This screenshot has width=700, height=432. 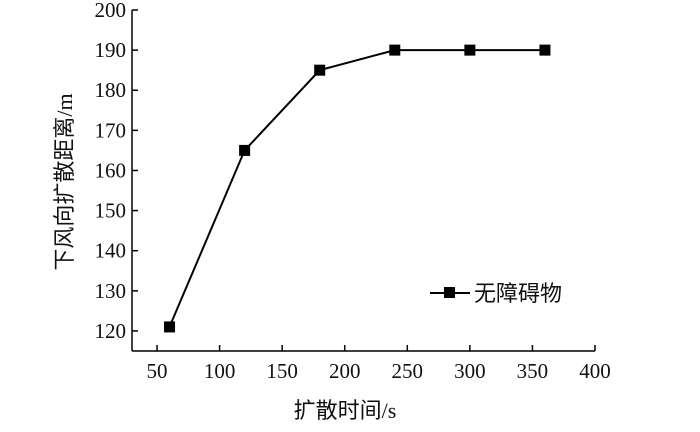 I want to click on y-tick-label: 170, so click(x=111, y=130).